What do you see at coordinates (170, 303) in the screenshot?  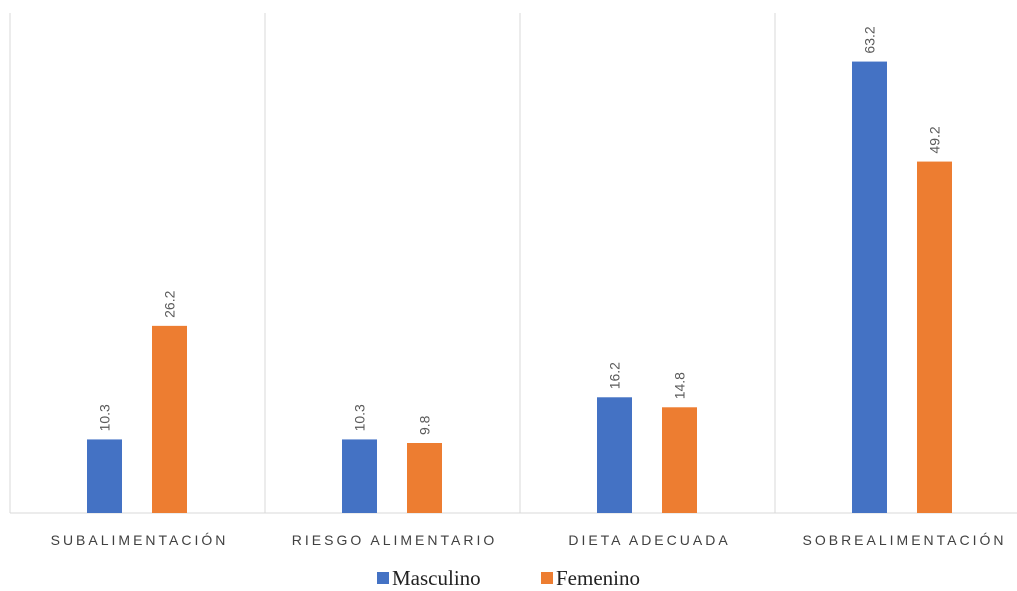 I see `value-label: 26.2` at bounding box center [170, 303].